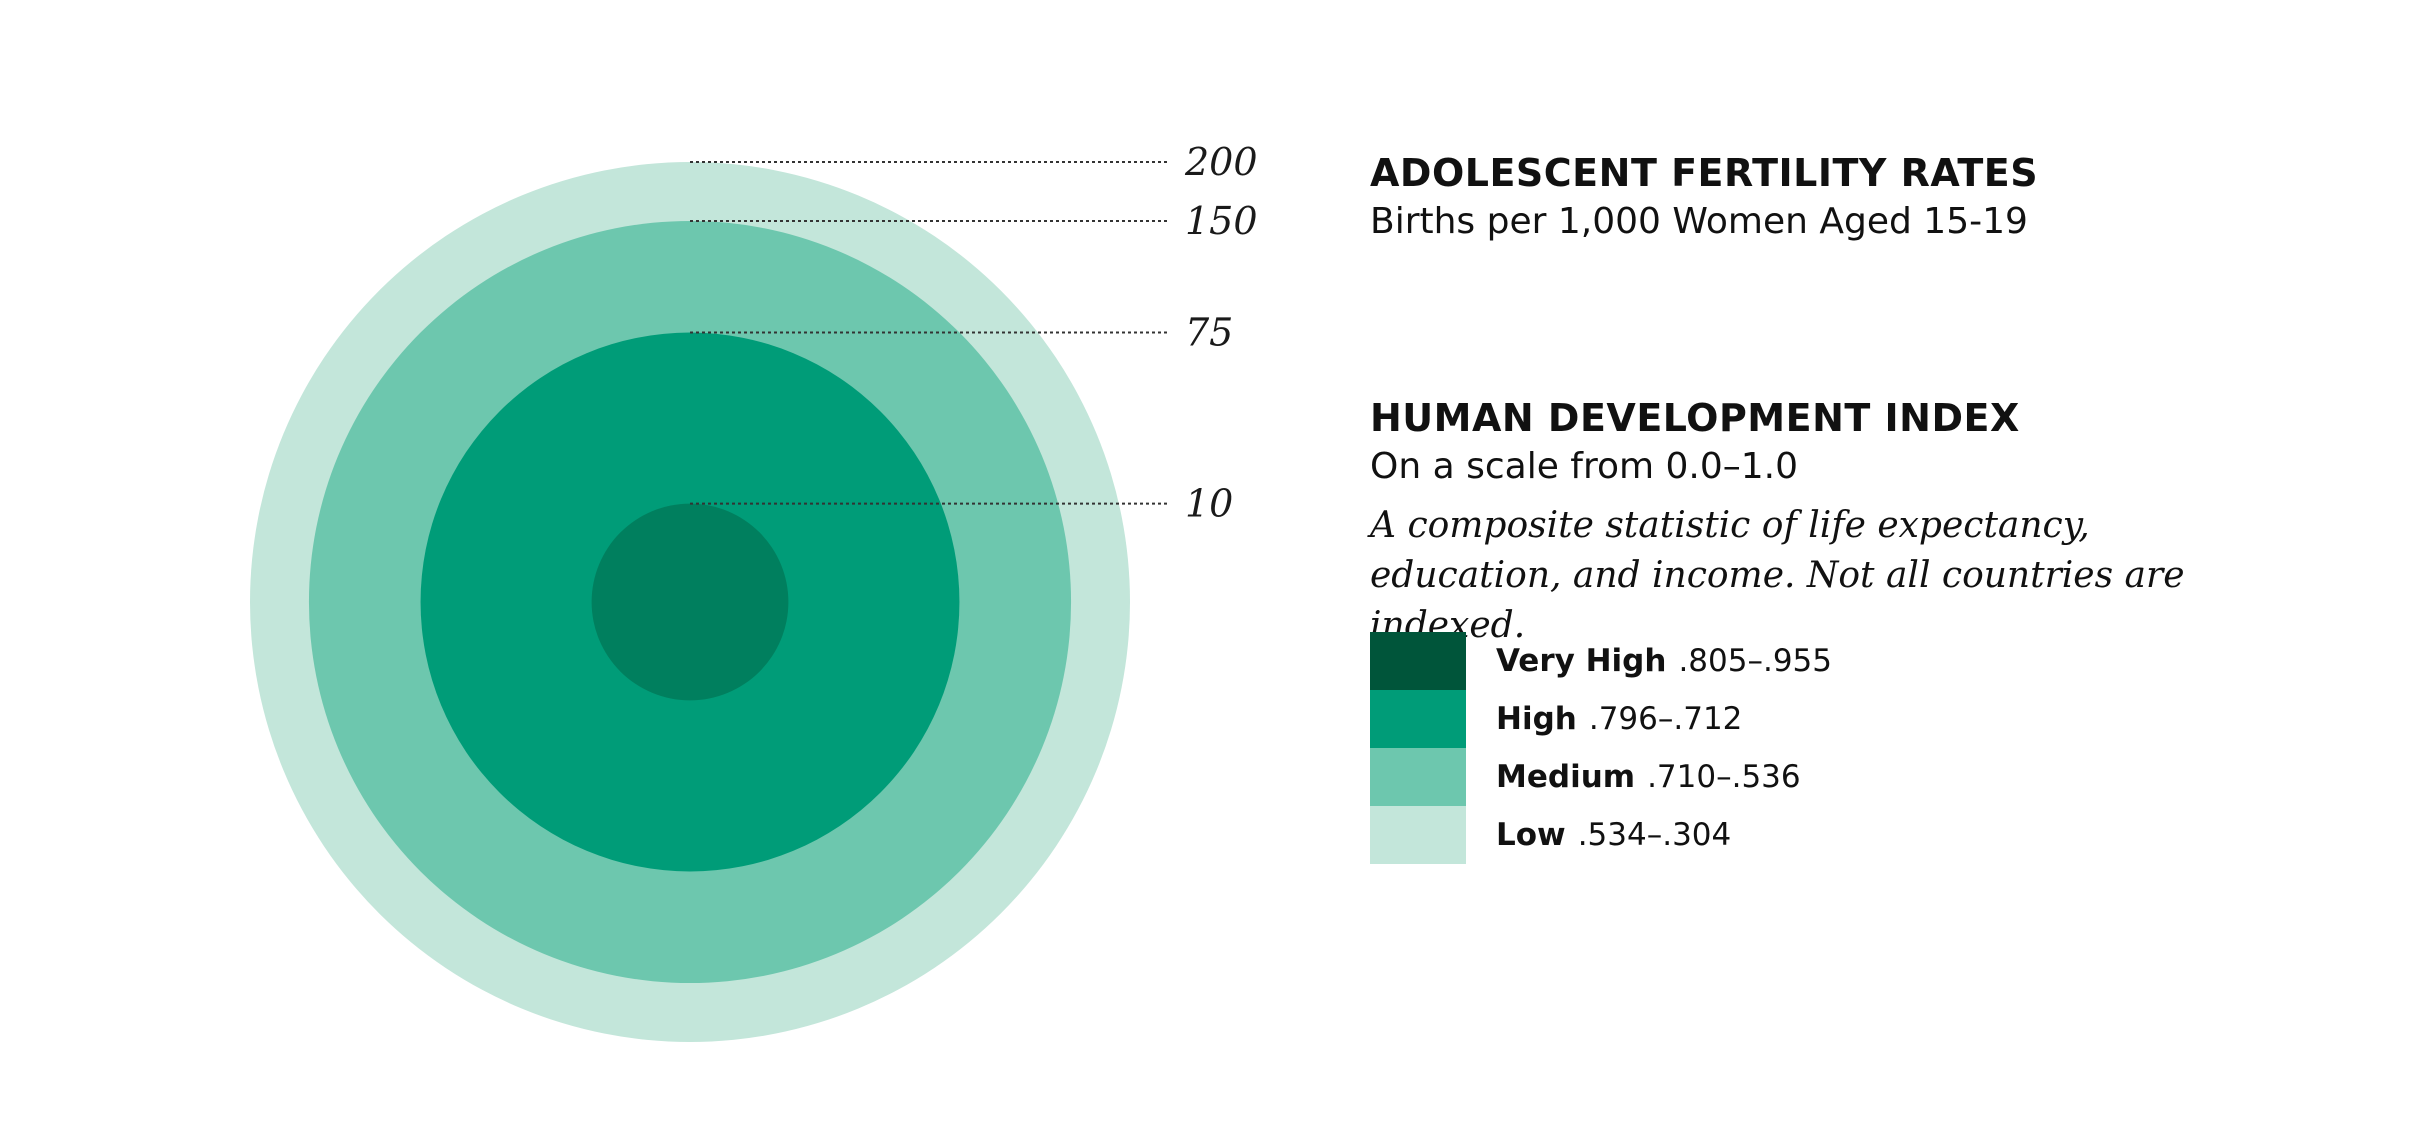 Image resolution: width=2429 pixels, height=1137 pixels. Describe the element at coordinates (1531, 835) in the screenshot. I see `legend-label-low: Low` at that location.